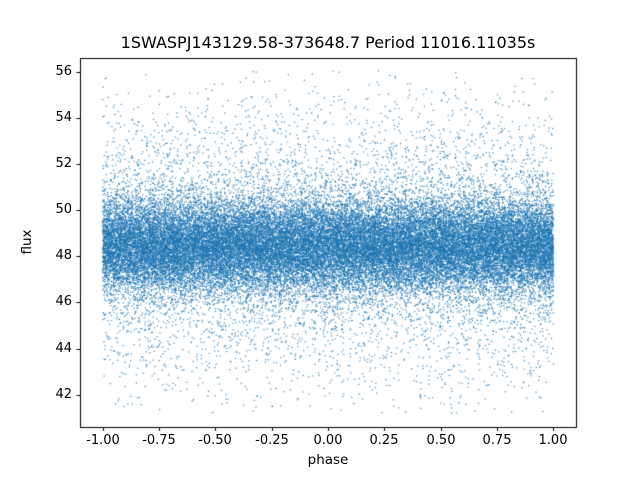 This screenshot has width=640, height=480. What do you see at coordinates (272, 440) in the screenshot?
I see `x-tick-label: -0.25` at bounding box center [272, 440].